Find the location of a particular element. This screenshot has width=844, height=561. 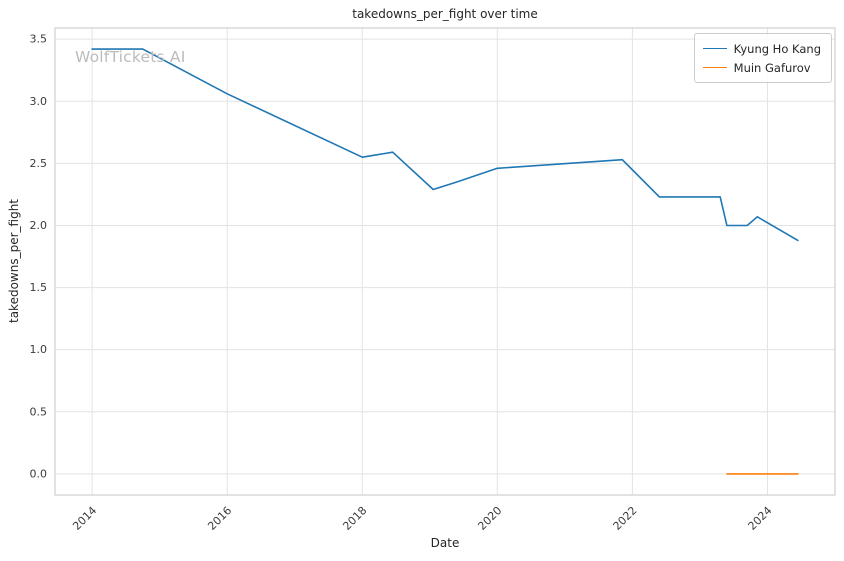

x-axis-label: Date is located at coordinates (445, 543).